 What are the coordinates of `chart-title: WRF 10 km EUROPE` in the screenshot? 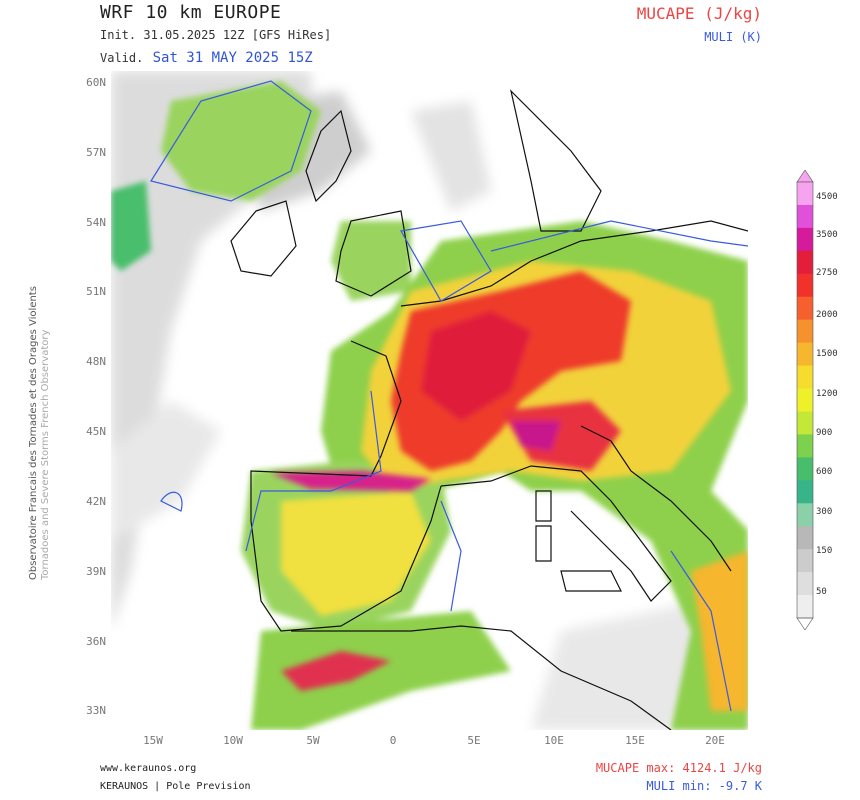 It's located at (191, 12).